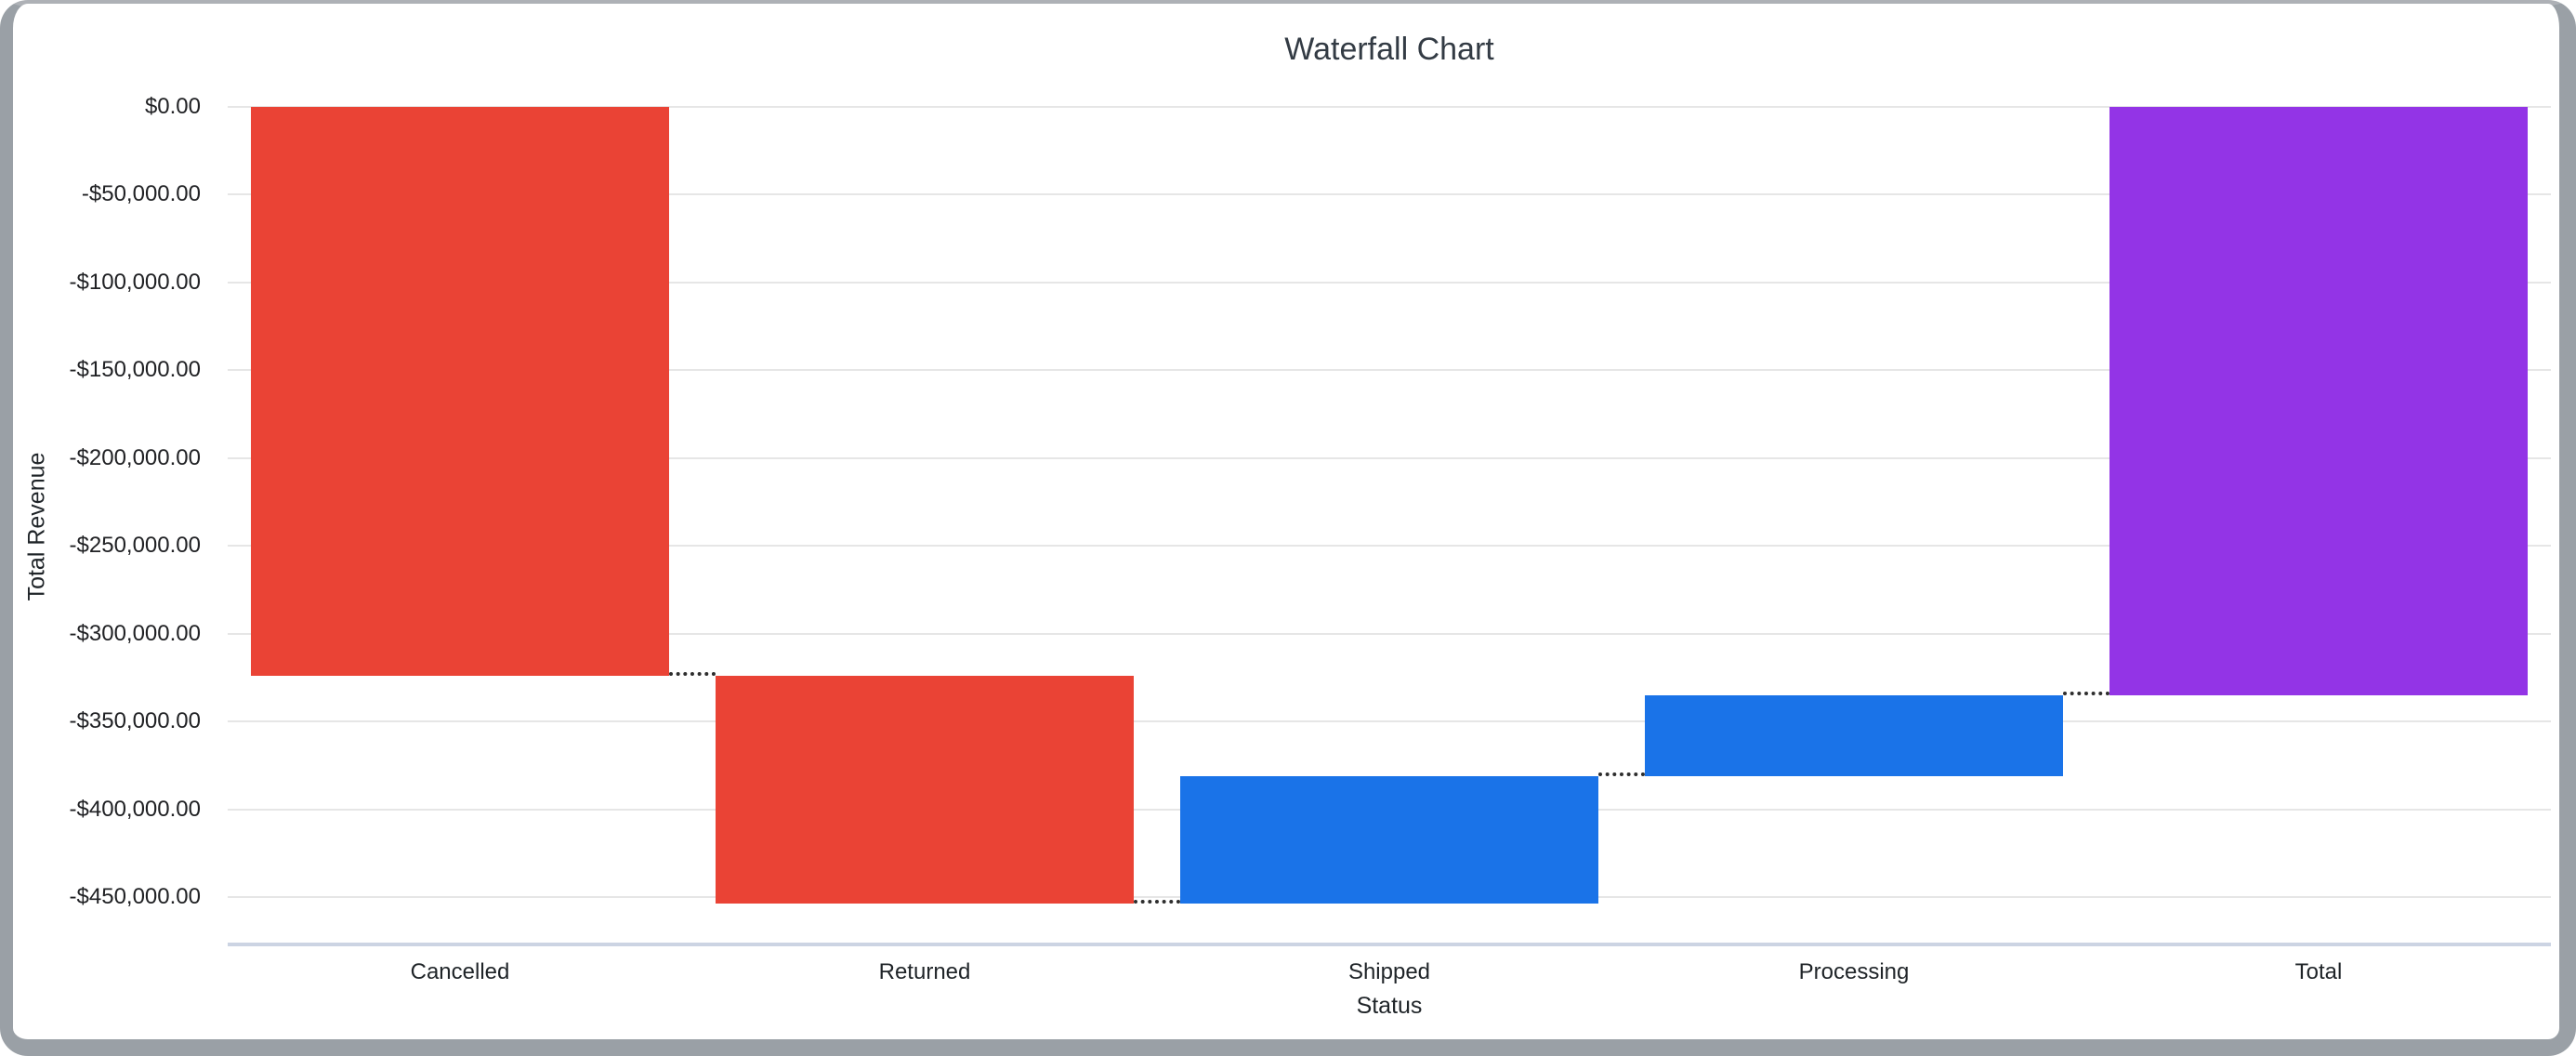 The height and width of the screenshot is (1056, 2576). What do you see at coordinates (135, 282) in the screenshot?
I see `y-tick-label: -$100,000.00` at bounding box center [135, 282].